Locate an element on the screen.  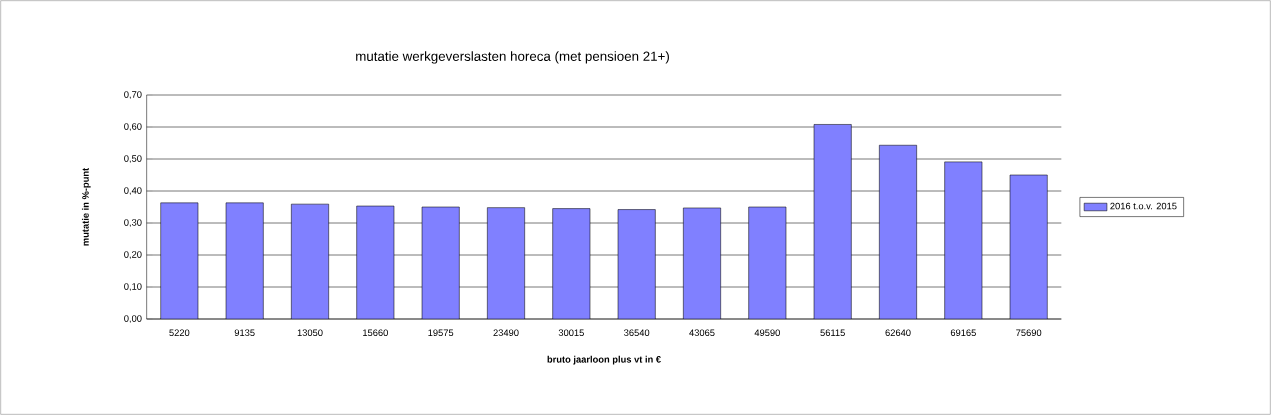
x-tick-label: 62640 is located at coordinates (898, 332).